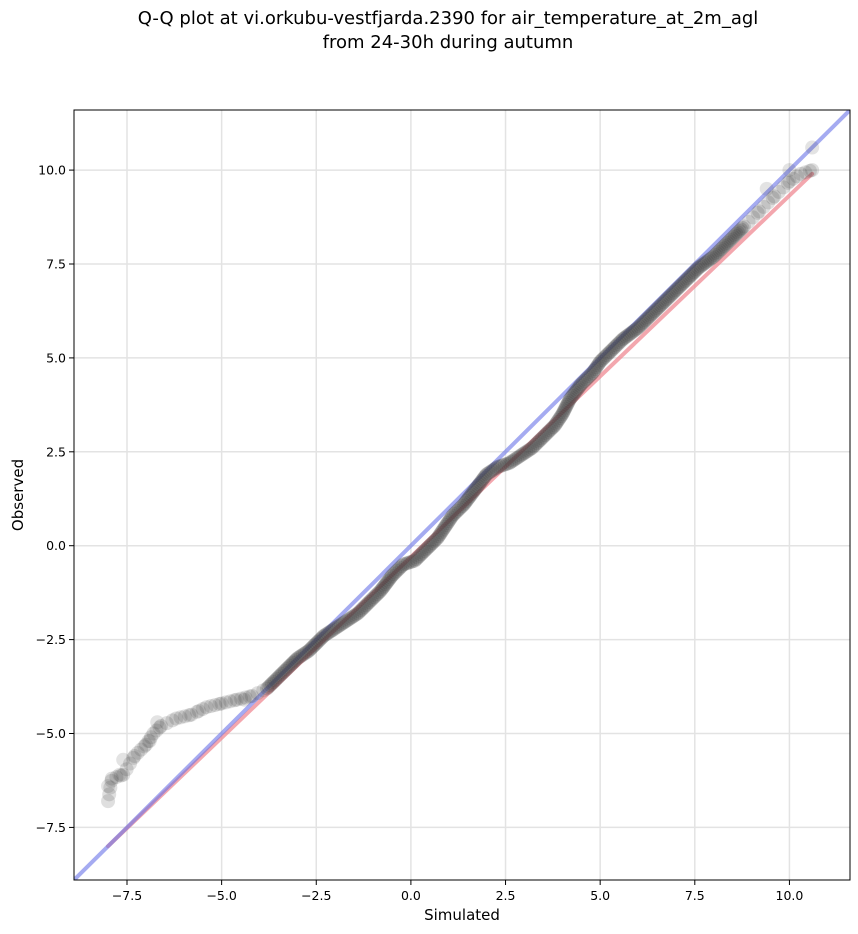 Image resolution: width=858 pixels, height=934 pixels. I want to click on y-tick-label: 5.0, so click(56, 357).